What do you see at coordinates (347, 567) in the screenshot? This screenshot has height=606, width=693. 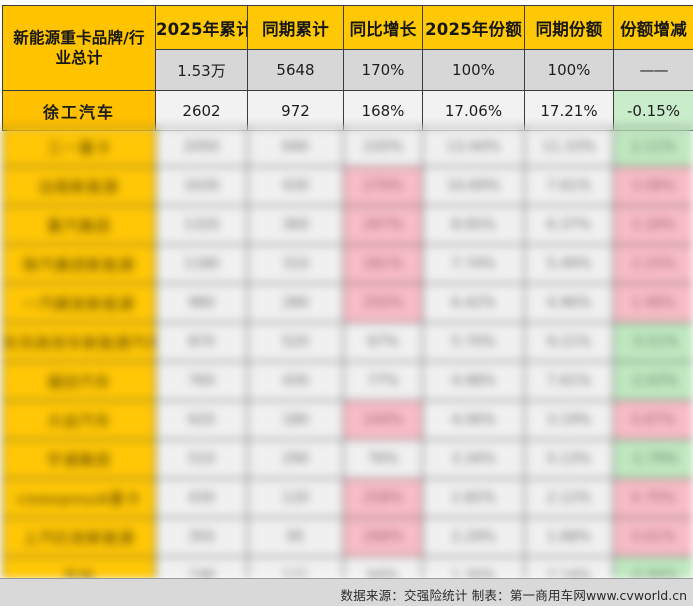 I see `table-row: 其他 198 121 64% 1.30% 2.14% -0.84%` at bounding box center [347, 567].